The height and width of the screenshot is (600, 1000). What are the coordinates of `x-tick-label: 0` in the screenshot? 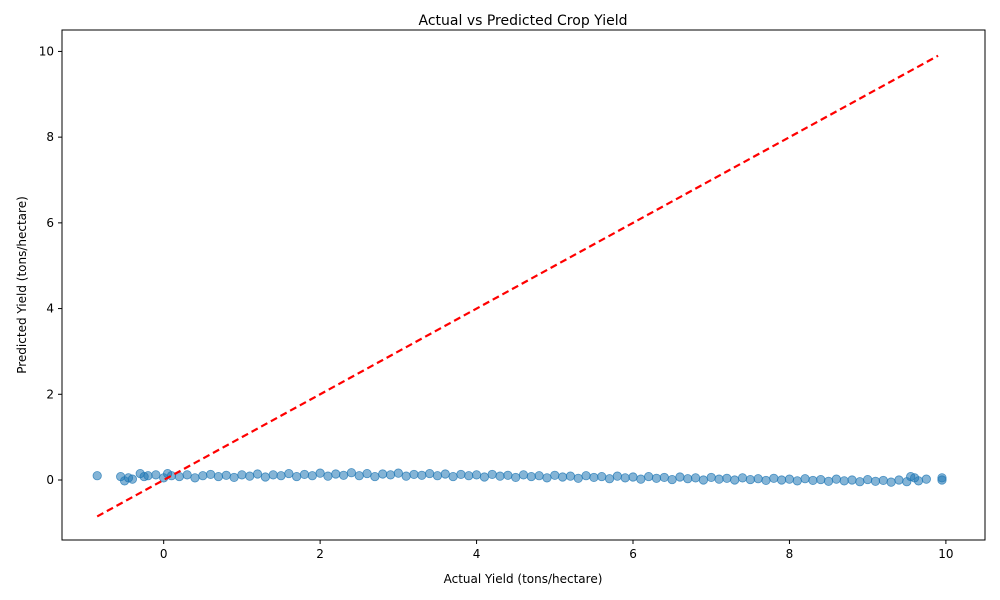 It's located at (164, 554).